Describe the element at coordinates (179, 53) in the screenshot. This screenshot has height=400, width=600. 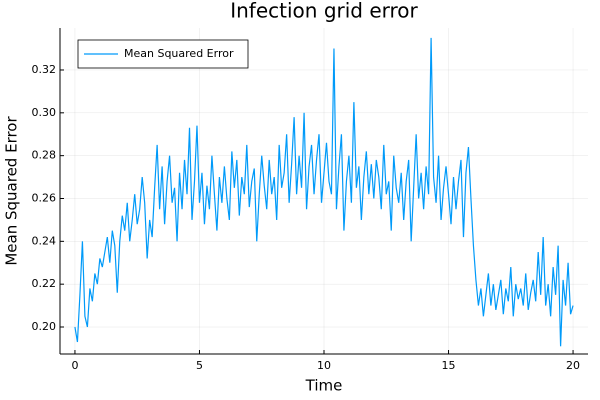
I see `legend-label: Mean Squared Error` at that location.